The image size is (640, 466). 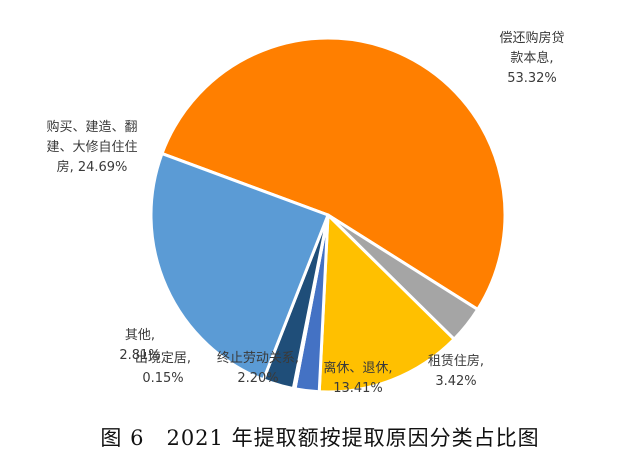 What do you see at coordinates (139, 345) in the screenshot?
I see `slice-label-6: 其他, 2.81%` at bounding box center [139, 345].